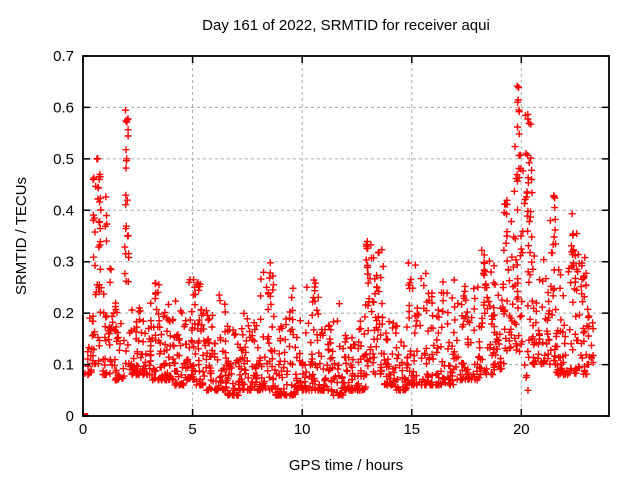 Image resolution: width=640 pixels, height=480 pixels. Describe the element at coordinates (83, 429) in the screenshot. I see `x-tick-label: 0` at that location.